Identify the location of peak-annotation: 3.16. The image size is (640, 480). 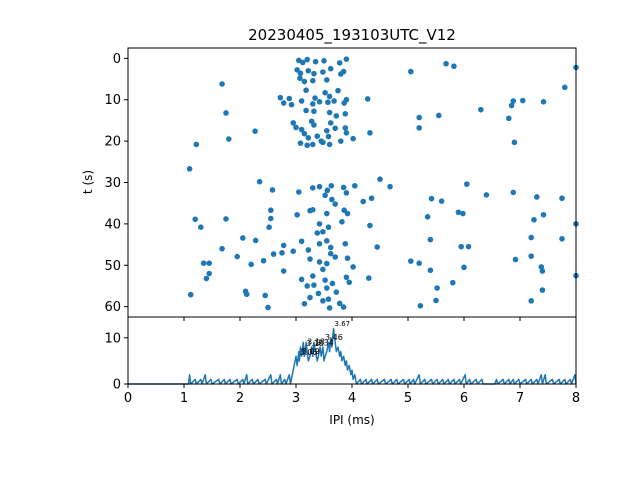
(315, 343).